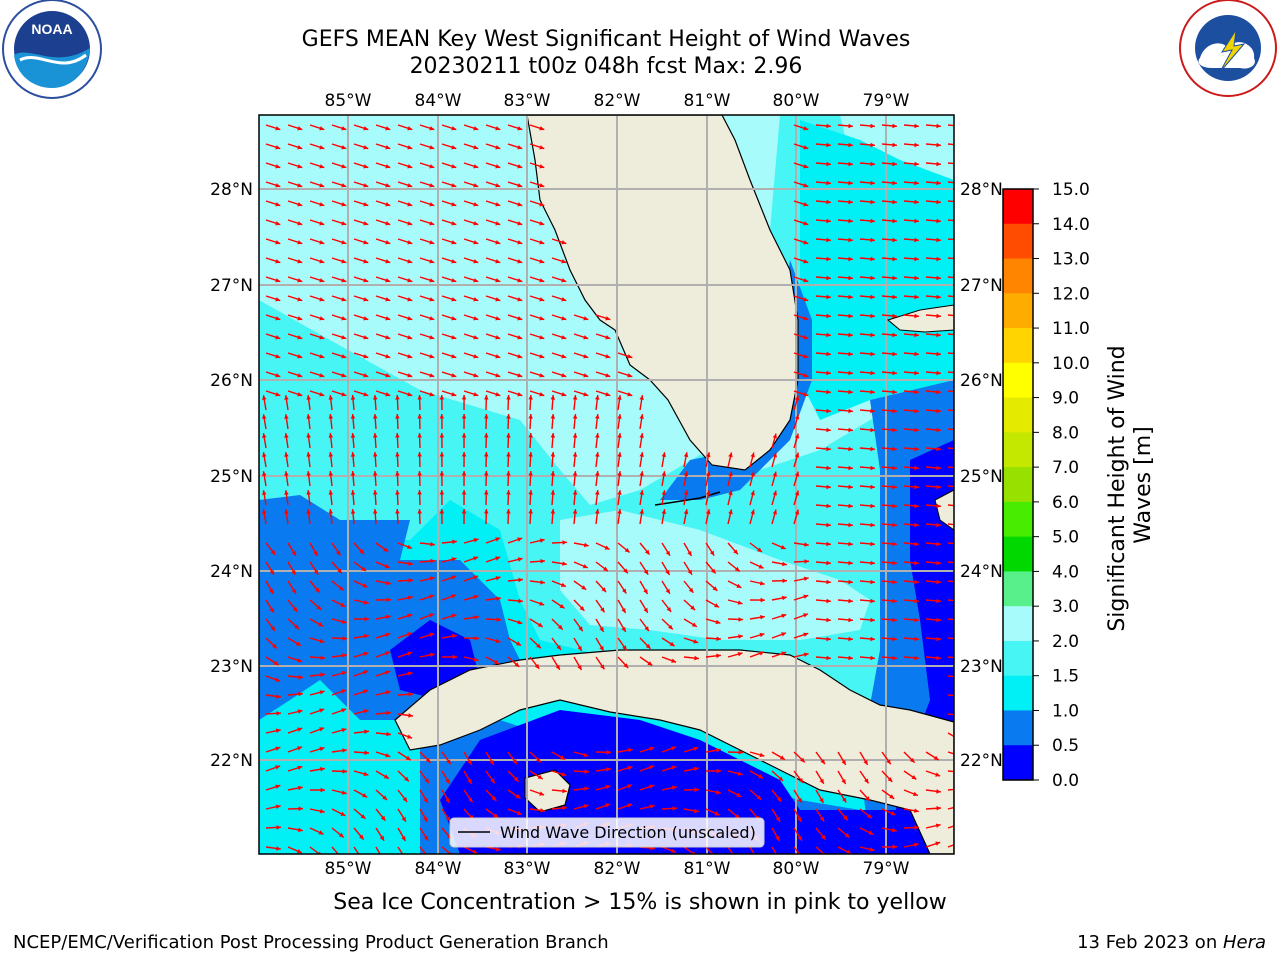 The width and height of the screenshot is (1280, 960). I want to click on colorbar-tick-label: 1.5, so click(1065, 677).